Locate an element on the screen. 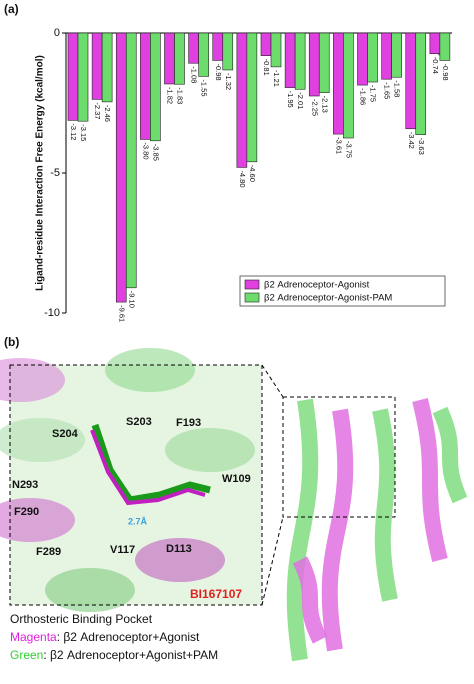 The height and width of the screenshot is (684, 474). caption-key: Green is located at coordinates (26, 655).